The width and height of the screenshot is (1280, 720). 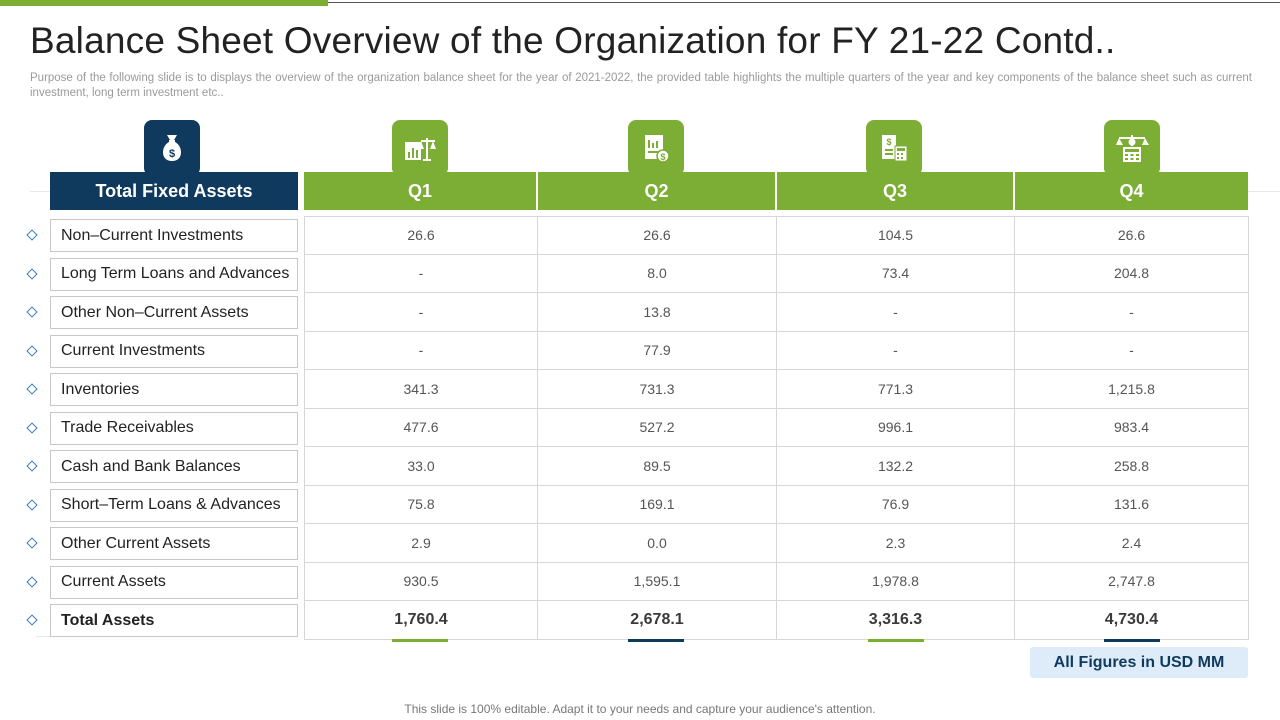 What do you see at coordinates (1139, 662) in the screenshot?
I see `figures-unit-note: All Figures in USD MM` at bounding box center [1139, 662].